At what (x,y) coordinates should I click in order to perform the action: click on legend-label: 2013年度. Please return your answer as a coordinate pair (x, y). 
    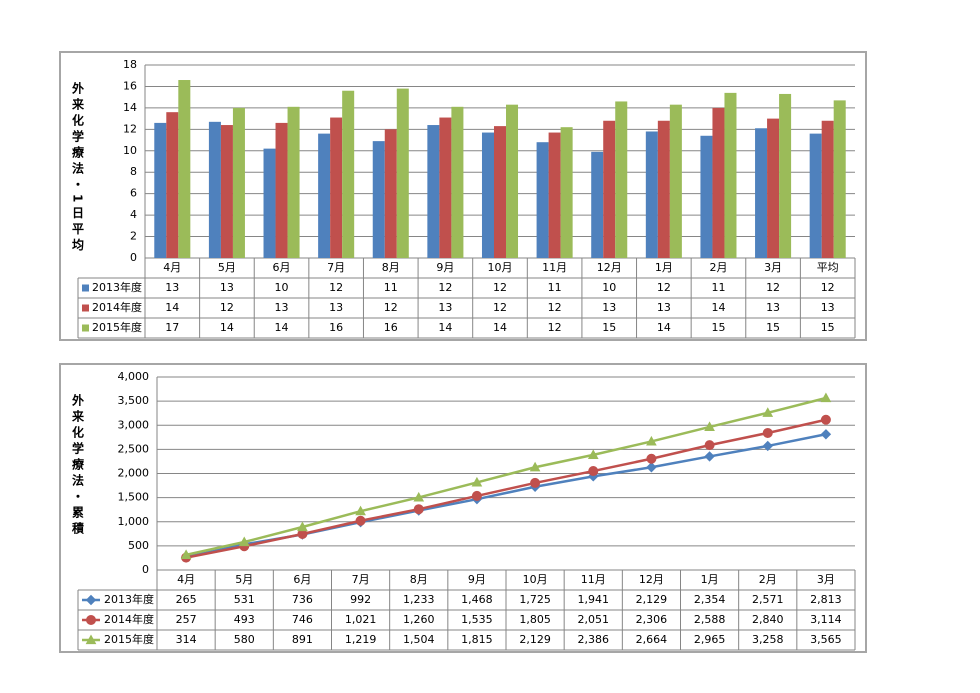
    Looking at the image, I should click on (129, 599).